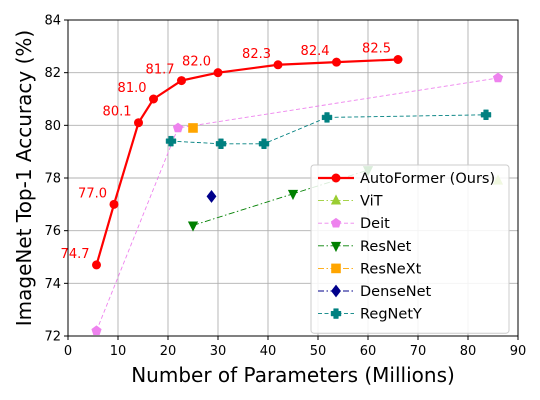  I want to click on y-tick-label: 76, so click(52, 231).